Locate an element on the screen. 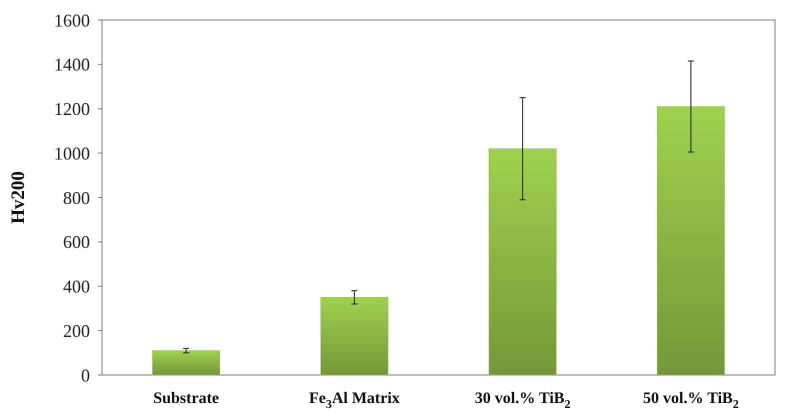 The height and width of the screenshot is (418, 790). y-axis-title: Hv200 is located at coordinates (18, 197).